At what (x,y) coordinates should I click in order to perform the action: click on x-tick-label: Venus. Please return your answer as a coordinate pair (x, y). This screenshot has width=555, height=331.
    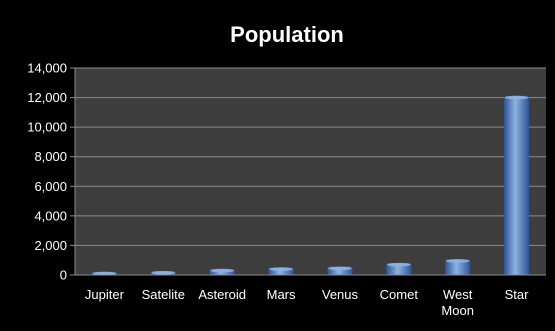
    Looking at the image, I should click on (340, 294).